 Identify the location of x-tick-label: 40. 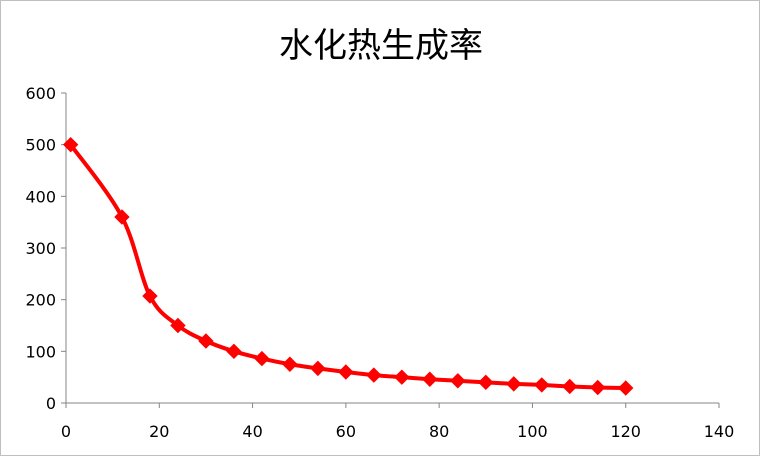
(252, 431).